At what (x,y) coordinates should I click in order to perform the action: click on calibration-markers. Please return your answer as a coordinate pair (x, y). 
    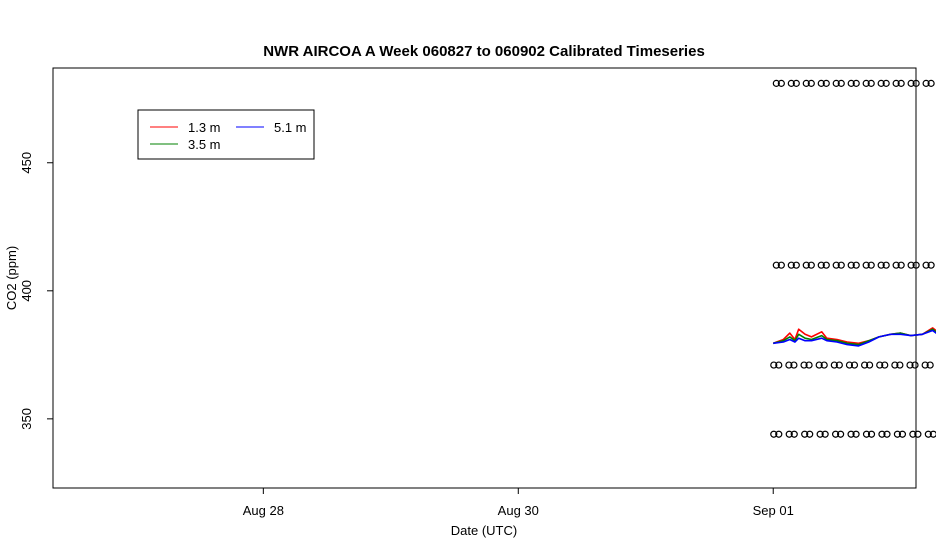
    Looking at the image, I should click on (853, 258).